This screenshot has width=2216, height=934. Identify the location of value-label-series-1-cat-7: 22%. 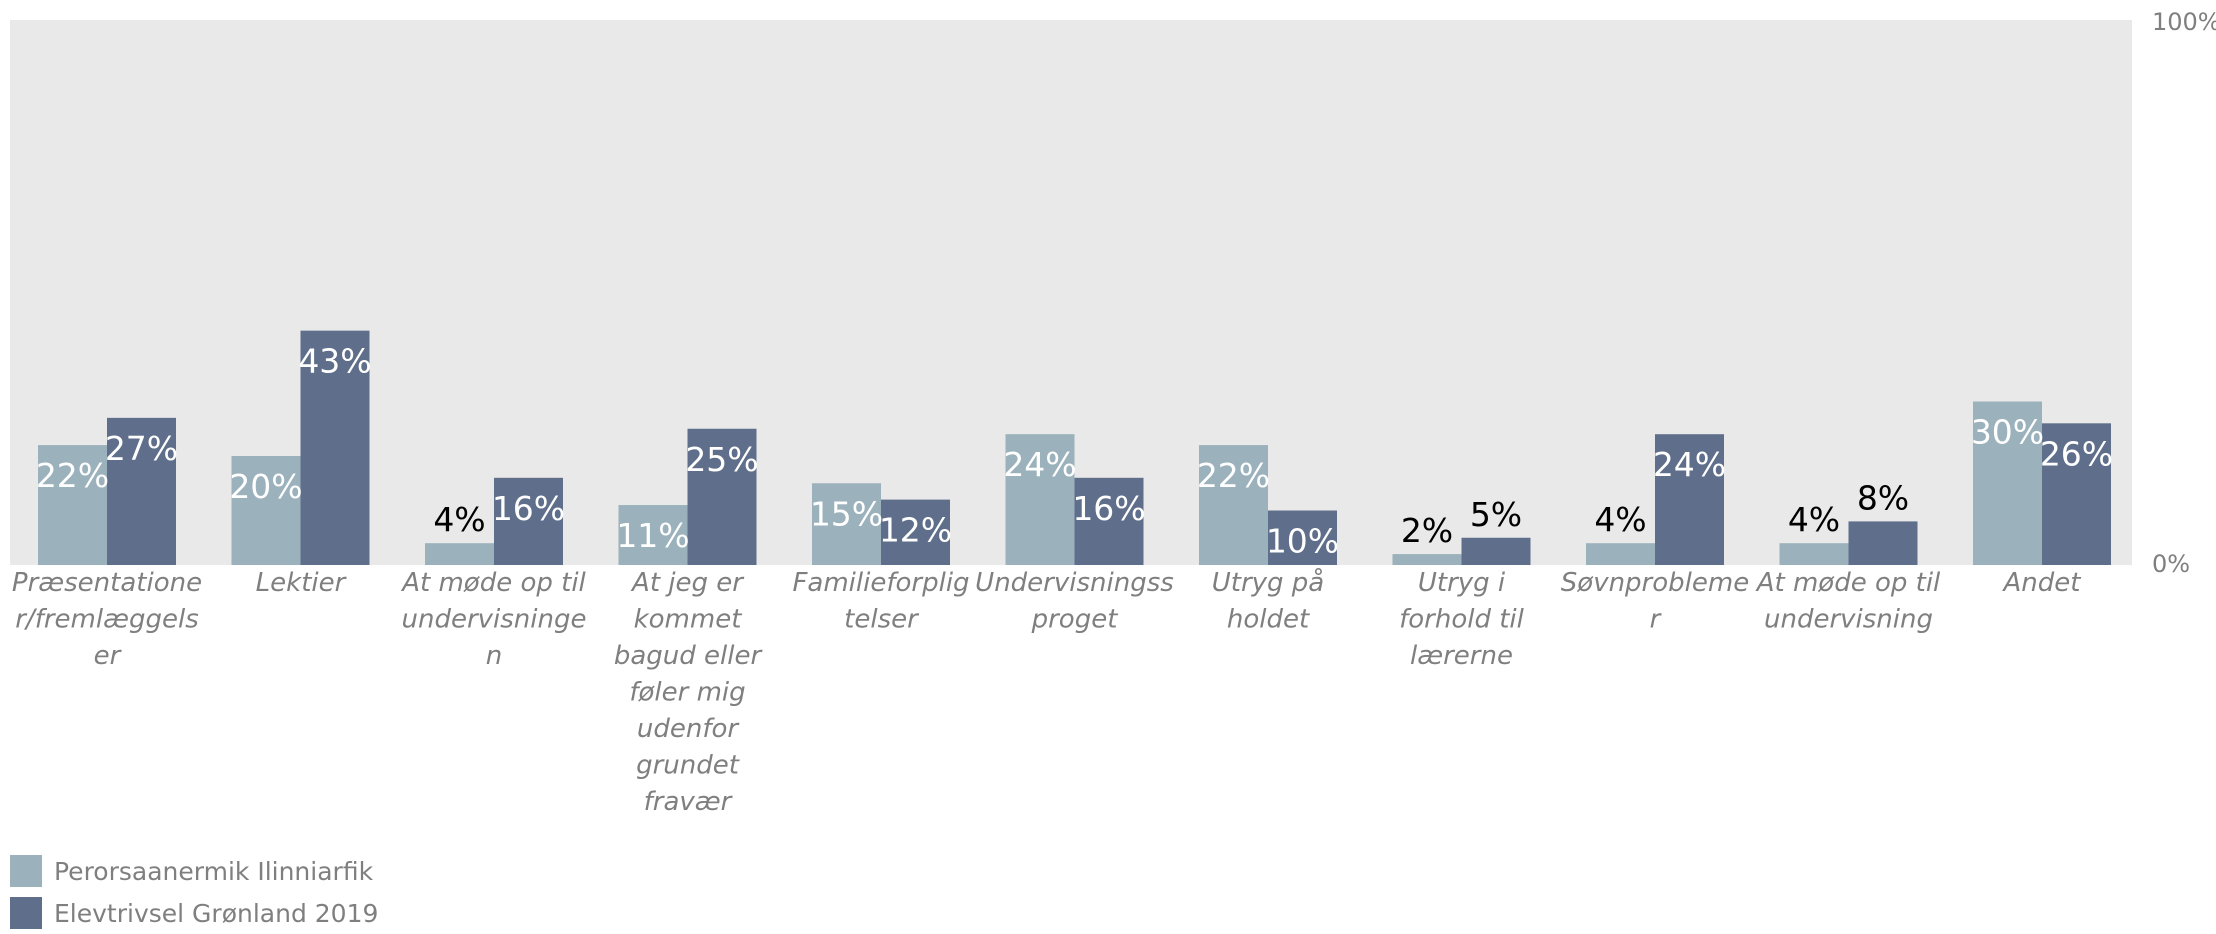
(1233, 475).